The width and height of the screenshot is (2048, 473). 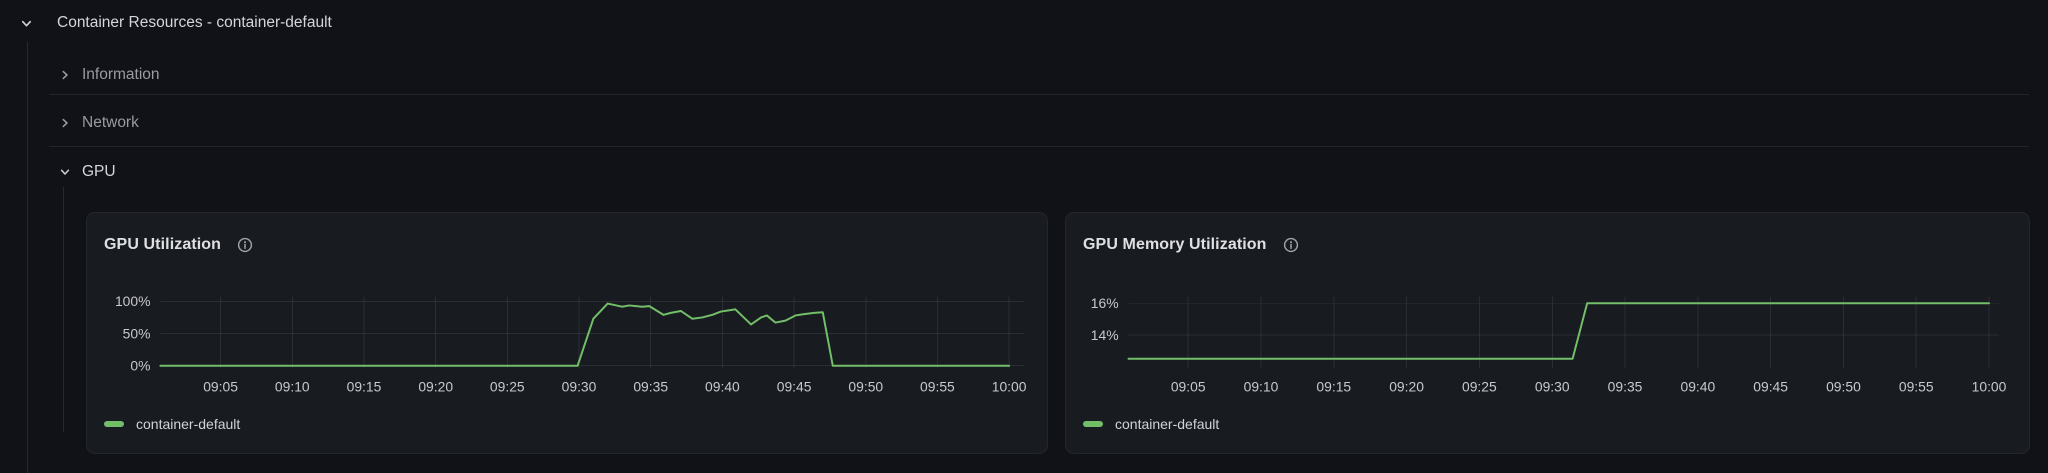 I want to click on panel-title: GPU Utilization, so click(x=163, y=244).